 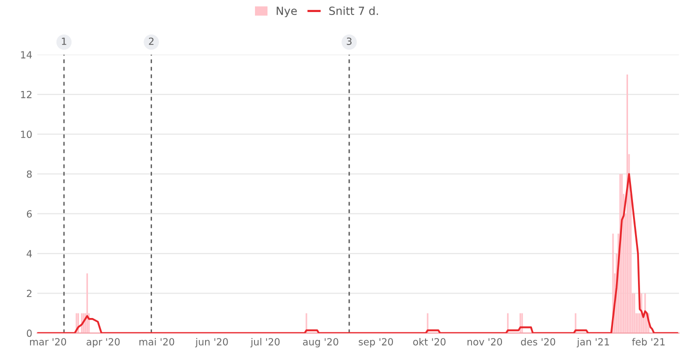 I want to click on y-tick-label: 6, so click(x=29, y=214).